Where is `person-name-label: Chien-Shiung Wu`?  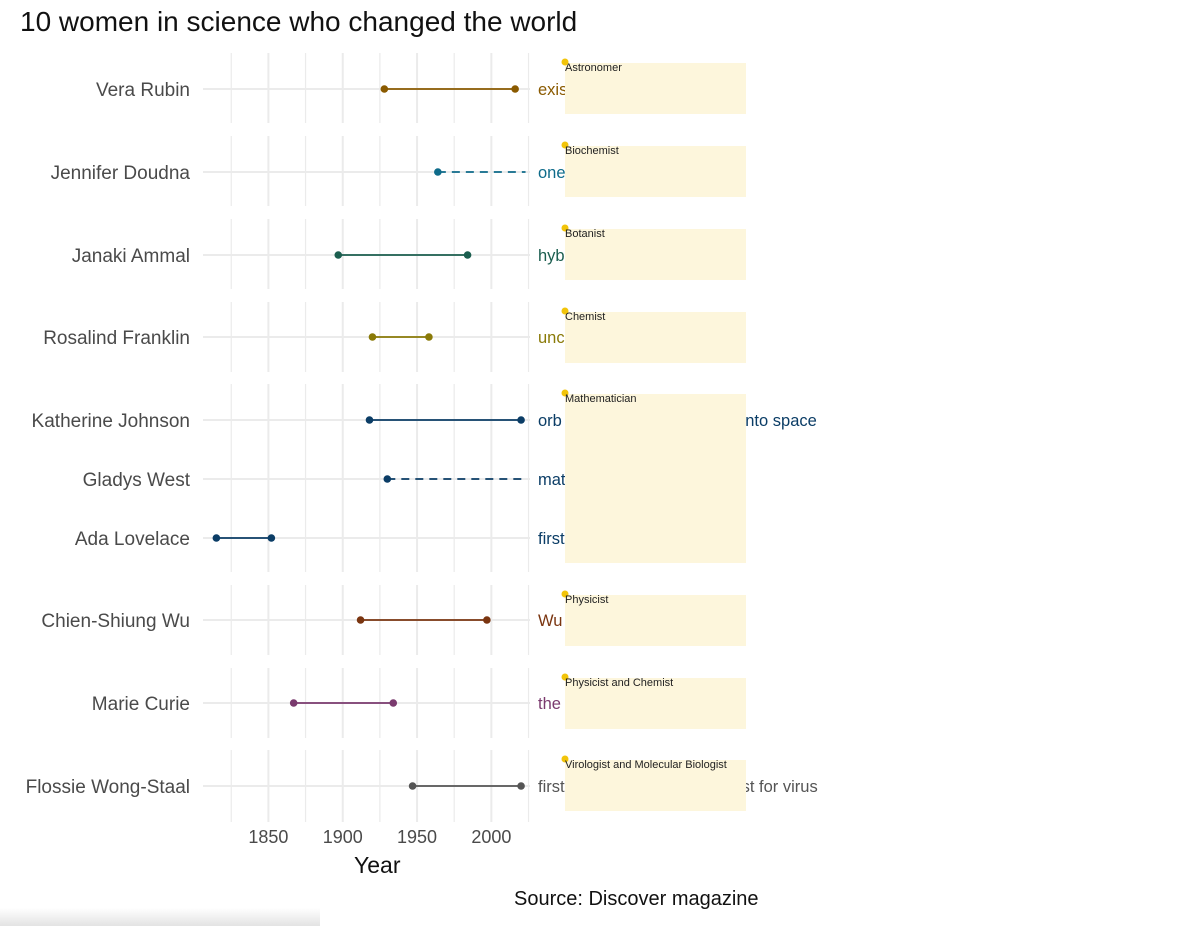
person-name-label: Chien-Shiung Wu is located at coordinates (115, 621).